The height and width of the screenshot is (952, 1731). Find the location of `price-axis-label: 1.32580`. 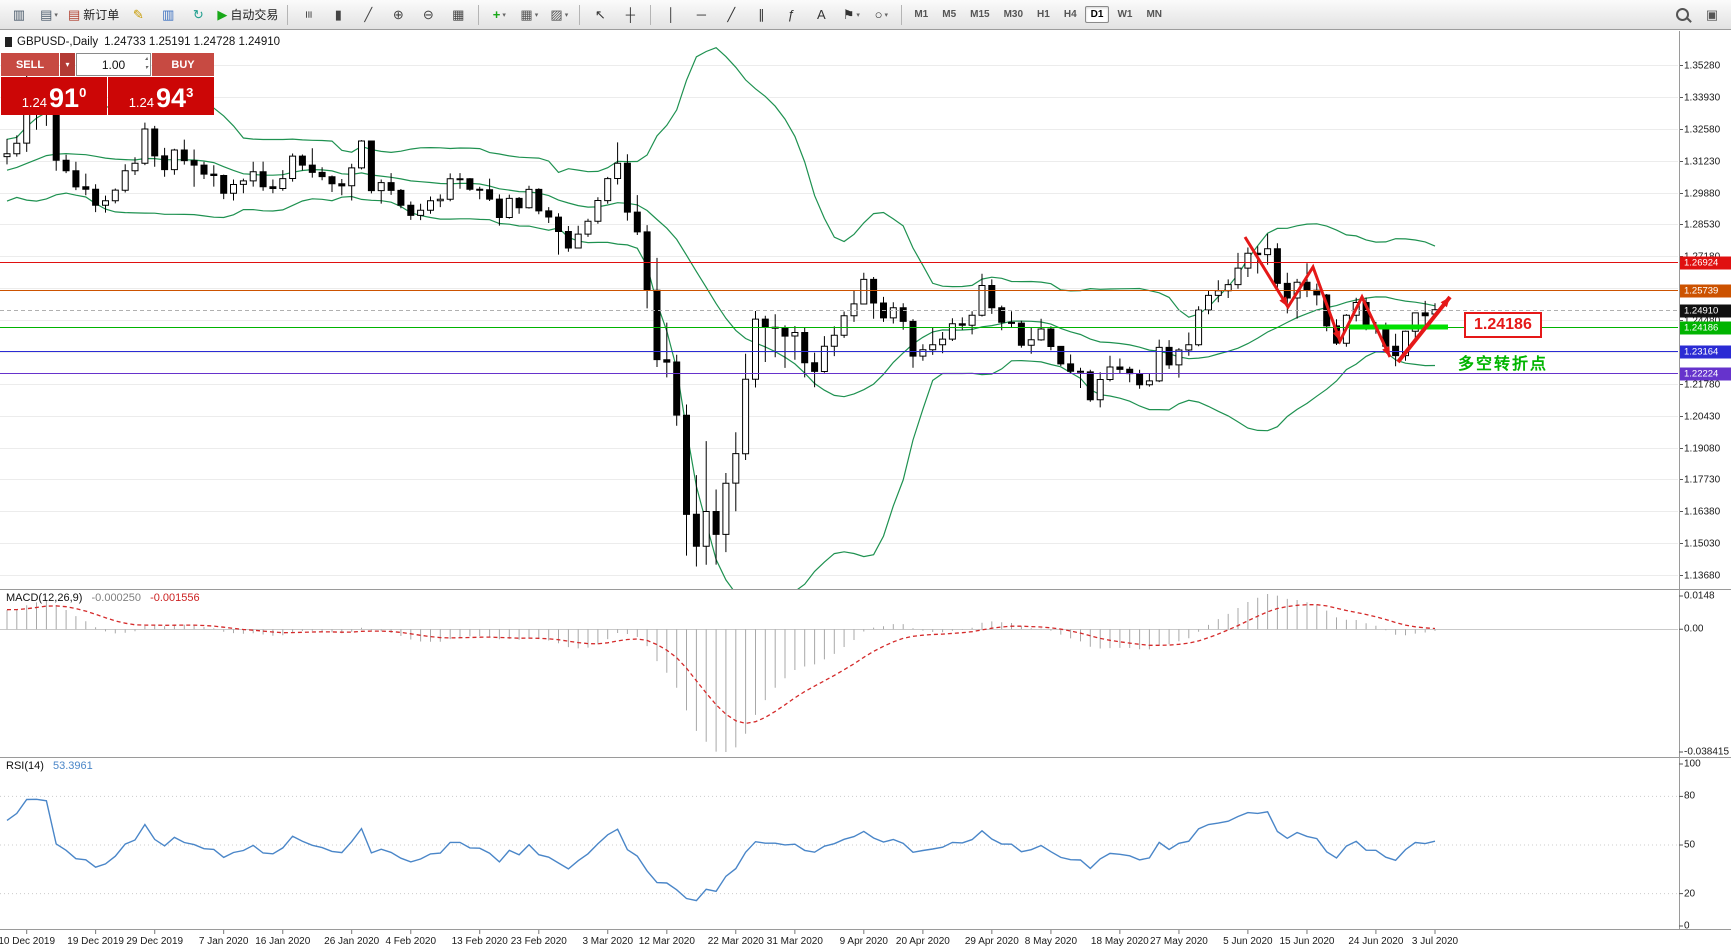

price-axis-label: 1.32580 is located at coordinates (1702, 129).